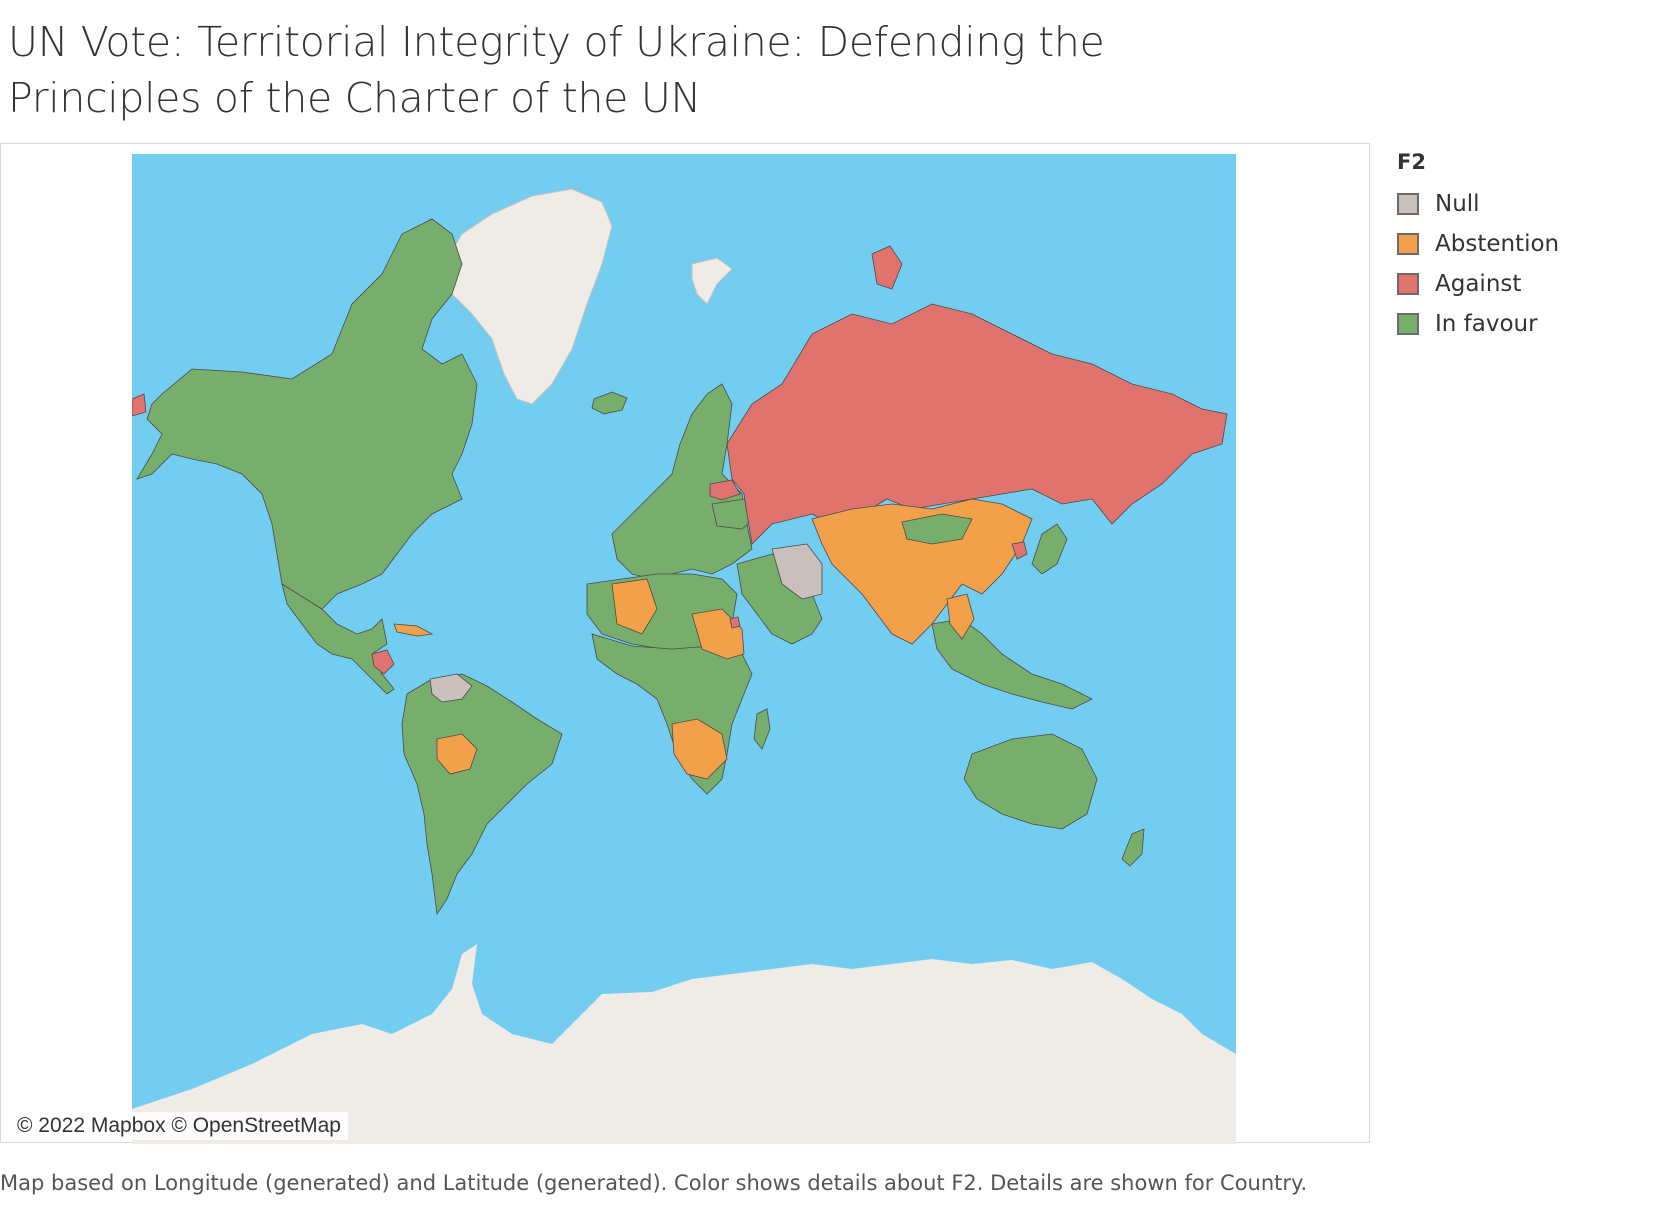 This screenshot has width=1664, height=1226. What do you see at coordinates (338, 639) in the screenshot?
I see `country-mexico-central-america` at bounding box center [338, 639].